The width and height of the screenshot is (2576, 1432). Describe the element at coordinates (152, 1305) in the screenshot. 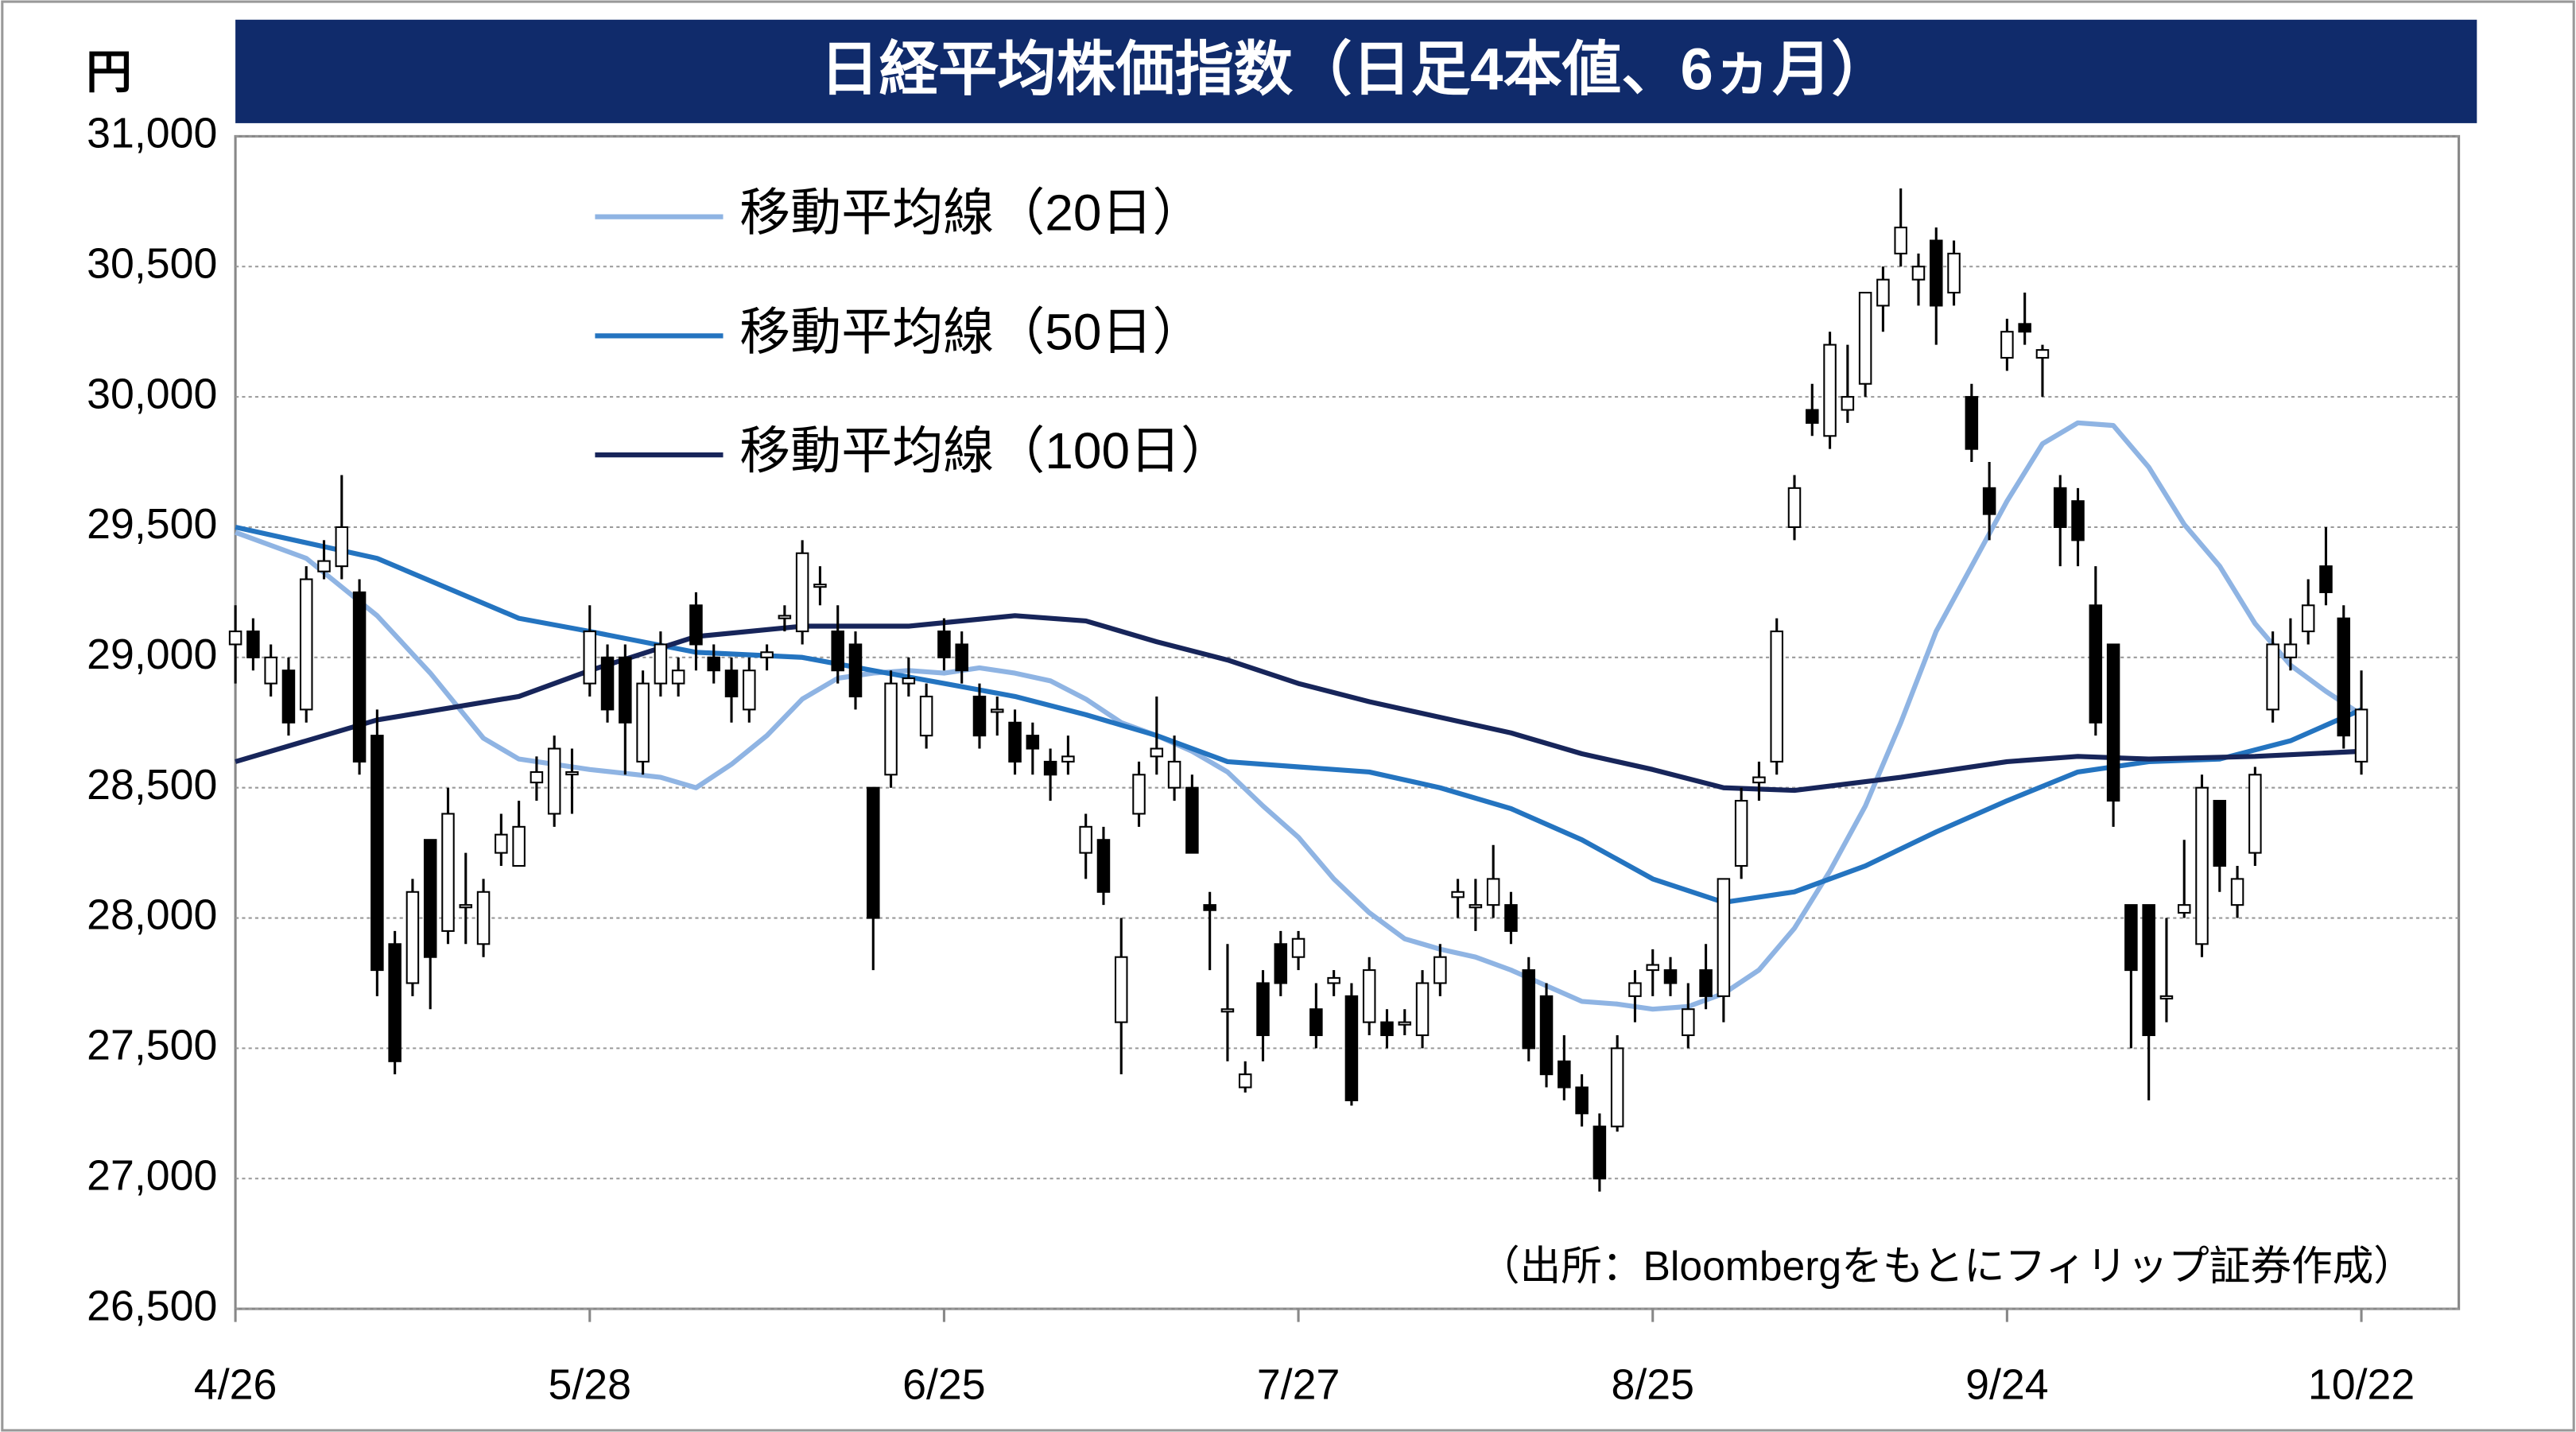

I see `y-tick-label: 26,500` at that location.